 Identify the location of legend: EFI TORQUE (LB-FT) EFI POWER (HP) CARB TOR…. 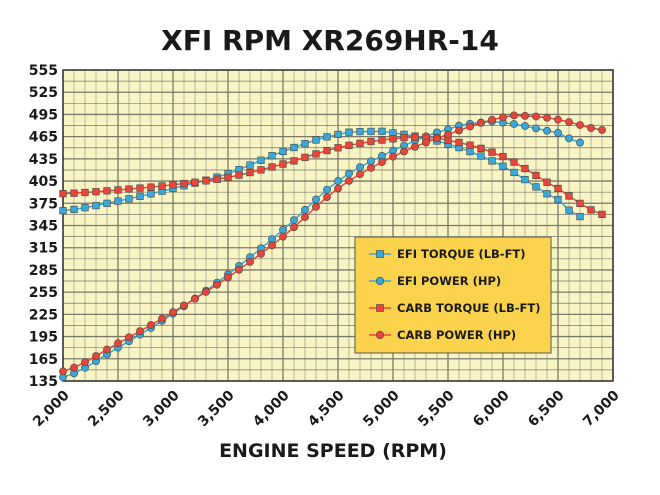
(453, 295).